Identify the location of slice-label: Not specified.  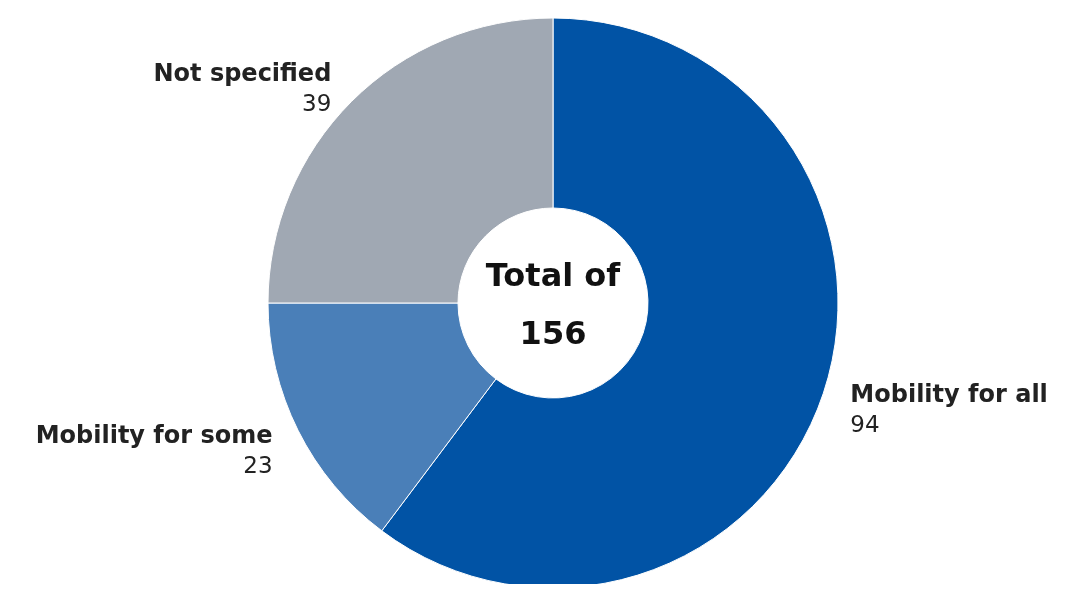
(242, 73).